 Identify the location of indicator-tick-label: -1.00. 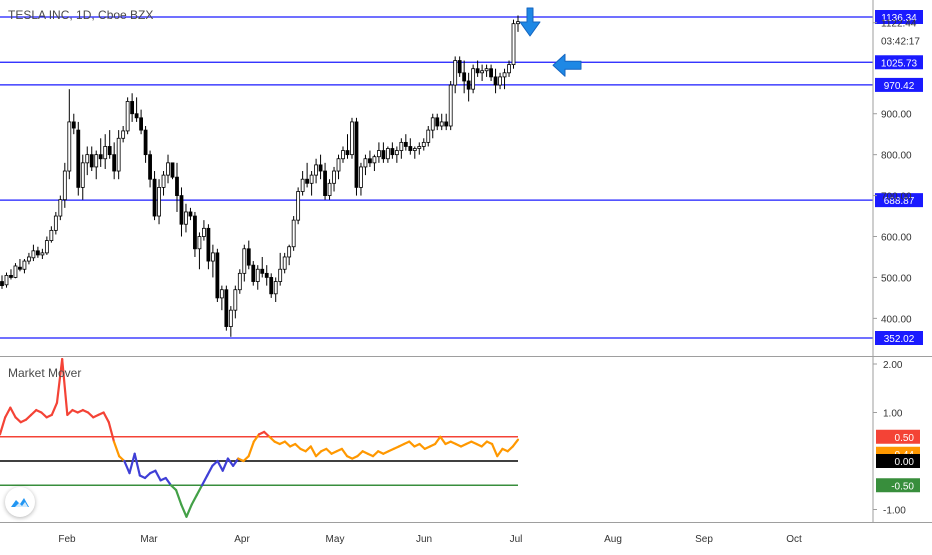
(894, 511).